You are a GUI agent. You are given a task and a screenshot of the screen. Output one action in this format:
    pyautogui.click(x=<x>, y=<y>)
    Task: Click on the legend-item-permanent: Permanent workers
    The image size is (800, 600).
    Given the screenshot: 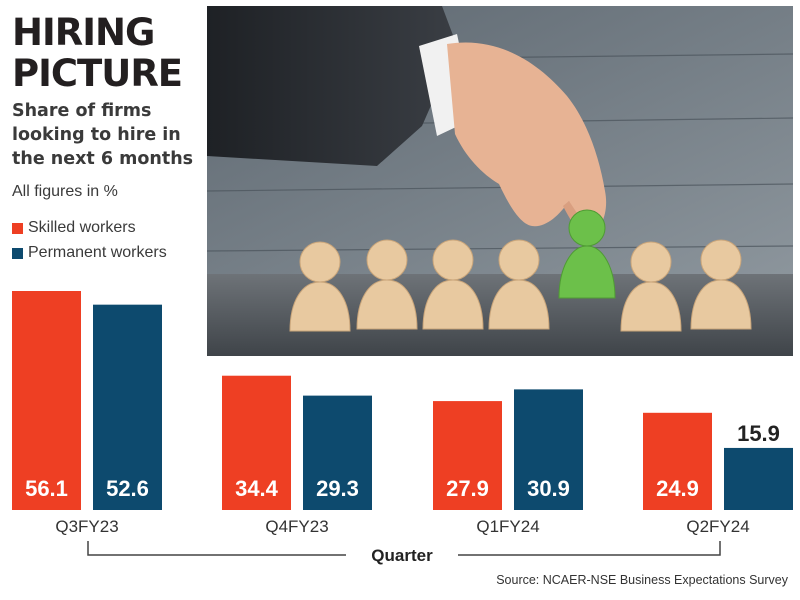 What is the action you would take?
    pyautogui.click(x=89, y=253)
    